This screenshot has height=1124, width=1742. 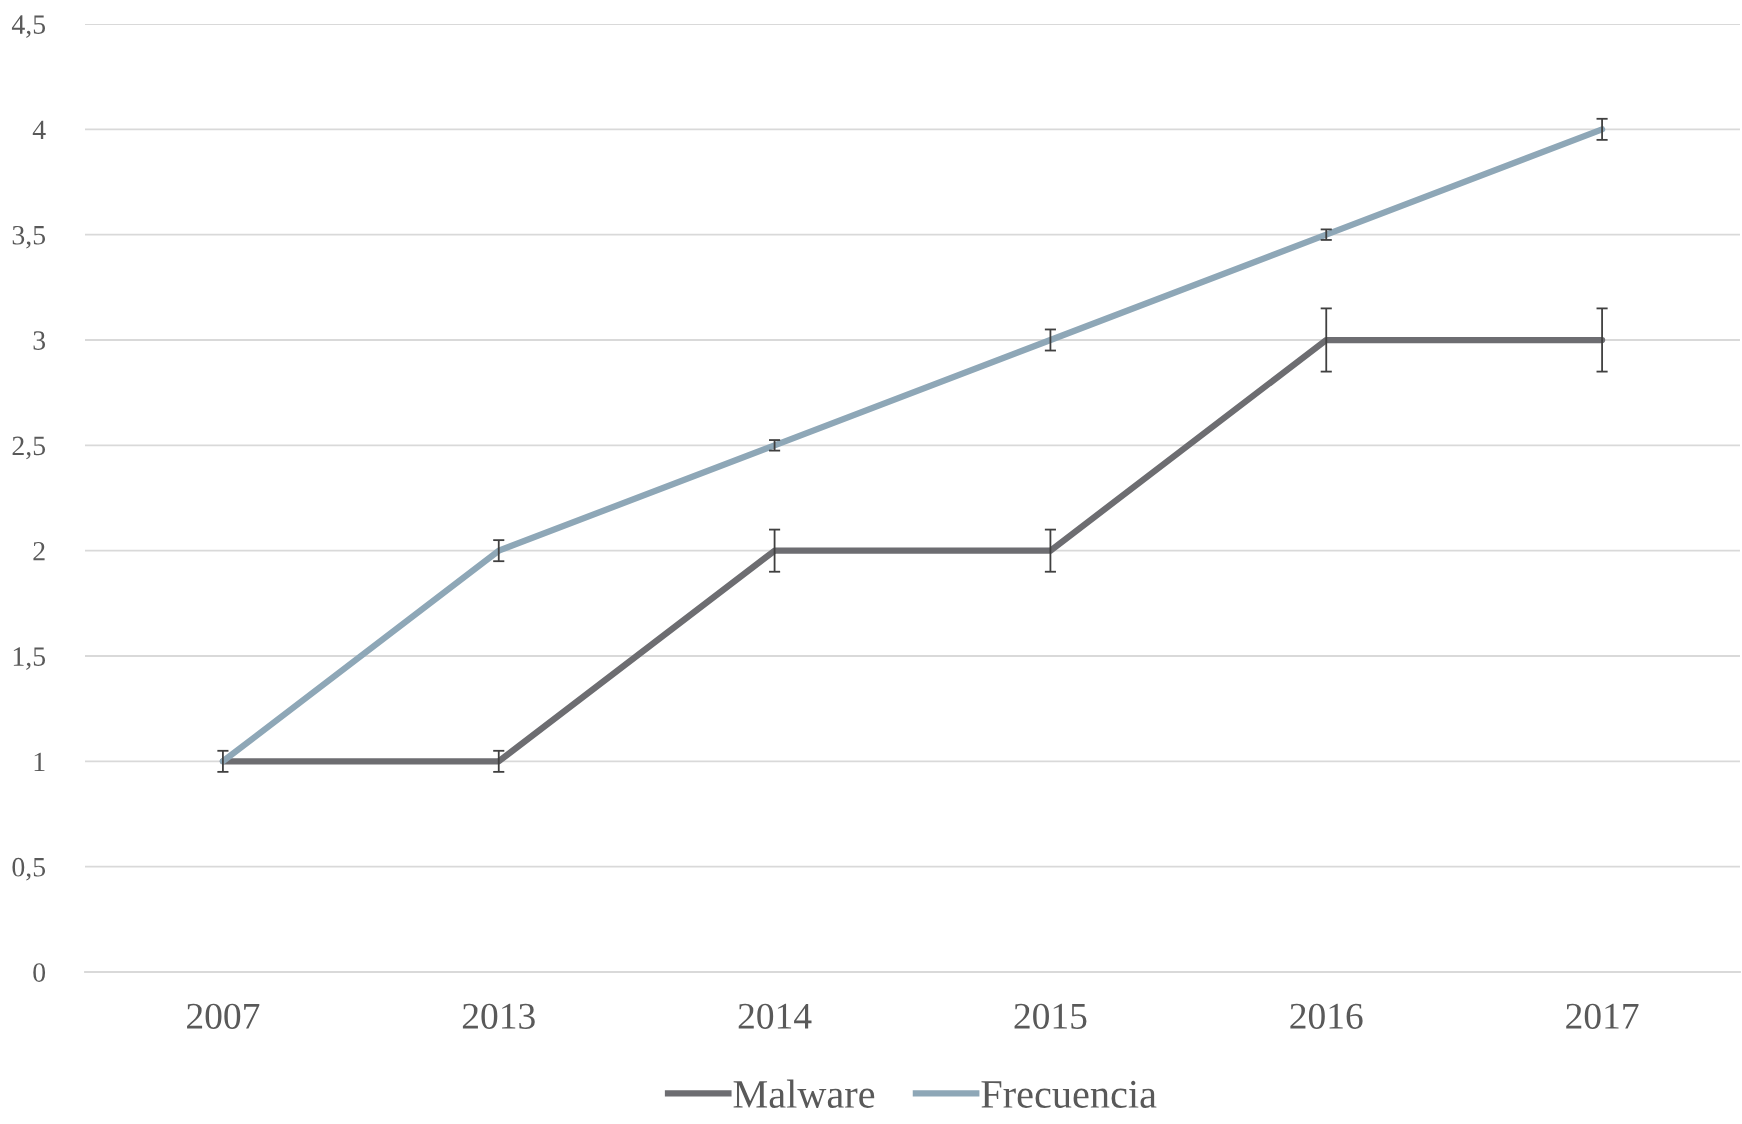 What do you see at coordinates (1069, 1094) in the screenshot?
I see `legend-label: Frecuencia` at bounding box center [1069, 1094].